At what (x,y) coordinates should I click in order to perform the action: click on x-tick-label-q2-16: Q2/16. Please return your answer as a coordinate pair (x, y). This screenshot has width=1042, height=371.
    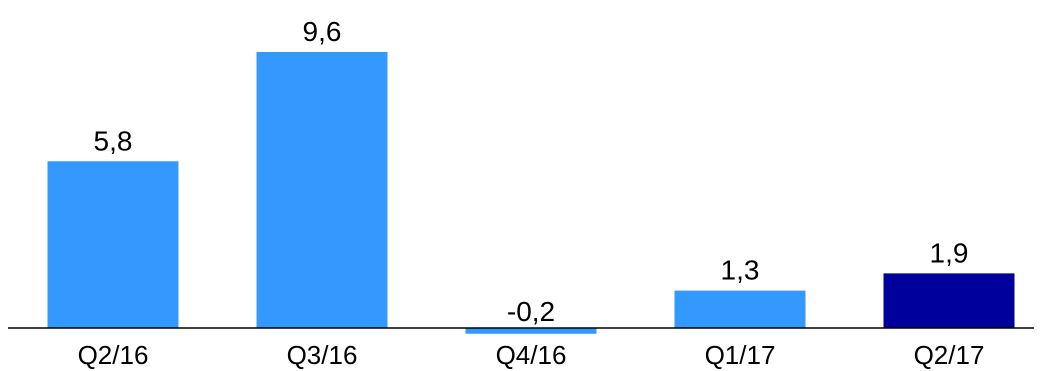
    Looking at the image, I should click on (113, 355).